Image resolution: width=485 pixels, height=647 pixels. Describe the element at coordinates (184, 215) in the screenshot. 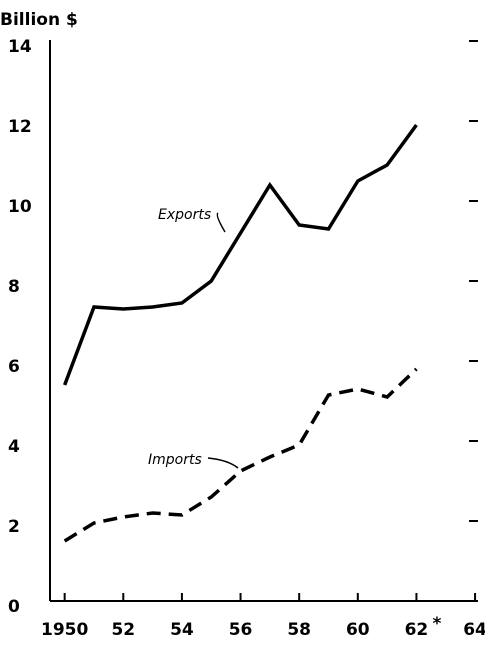

I see `series-label: Exports` at that location.